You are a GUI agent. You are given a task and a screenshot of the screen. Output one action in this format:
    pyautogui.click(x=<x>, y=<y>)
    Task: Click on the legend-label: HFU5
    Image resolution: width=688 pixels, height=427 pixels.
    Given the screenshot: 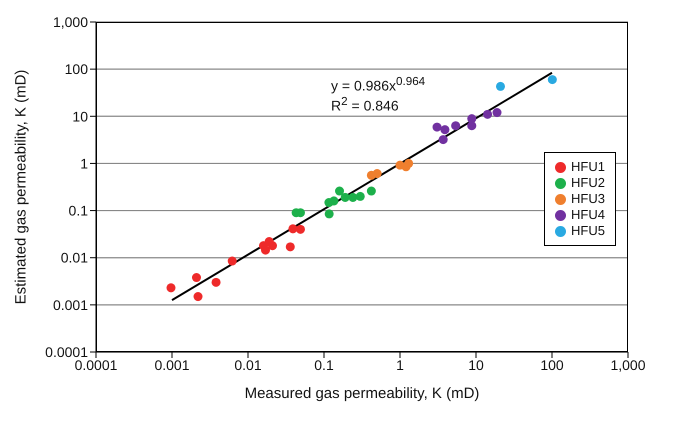 What is the action you would take?
    pyautogui.click(x=588, y=231)
    